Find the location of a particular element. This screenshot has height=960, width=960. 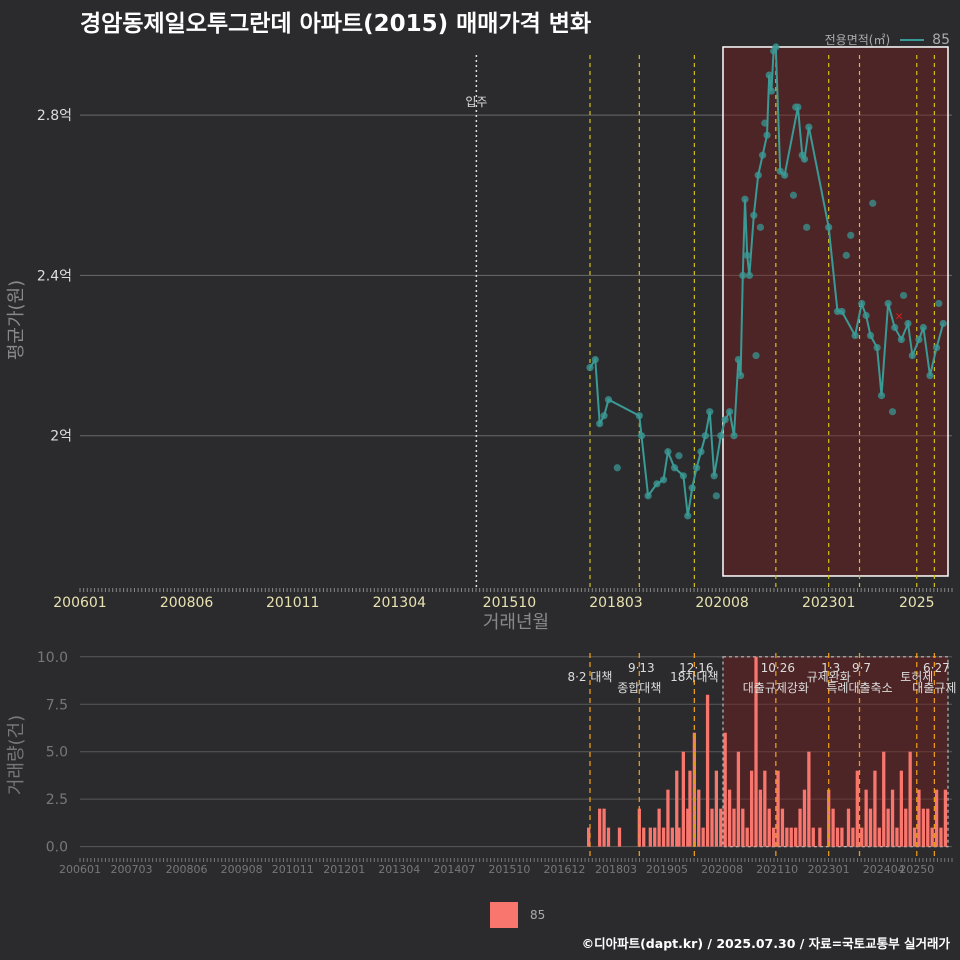

movein-label: 입주 is located at coordinates (476, 102).